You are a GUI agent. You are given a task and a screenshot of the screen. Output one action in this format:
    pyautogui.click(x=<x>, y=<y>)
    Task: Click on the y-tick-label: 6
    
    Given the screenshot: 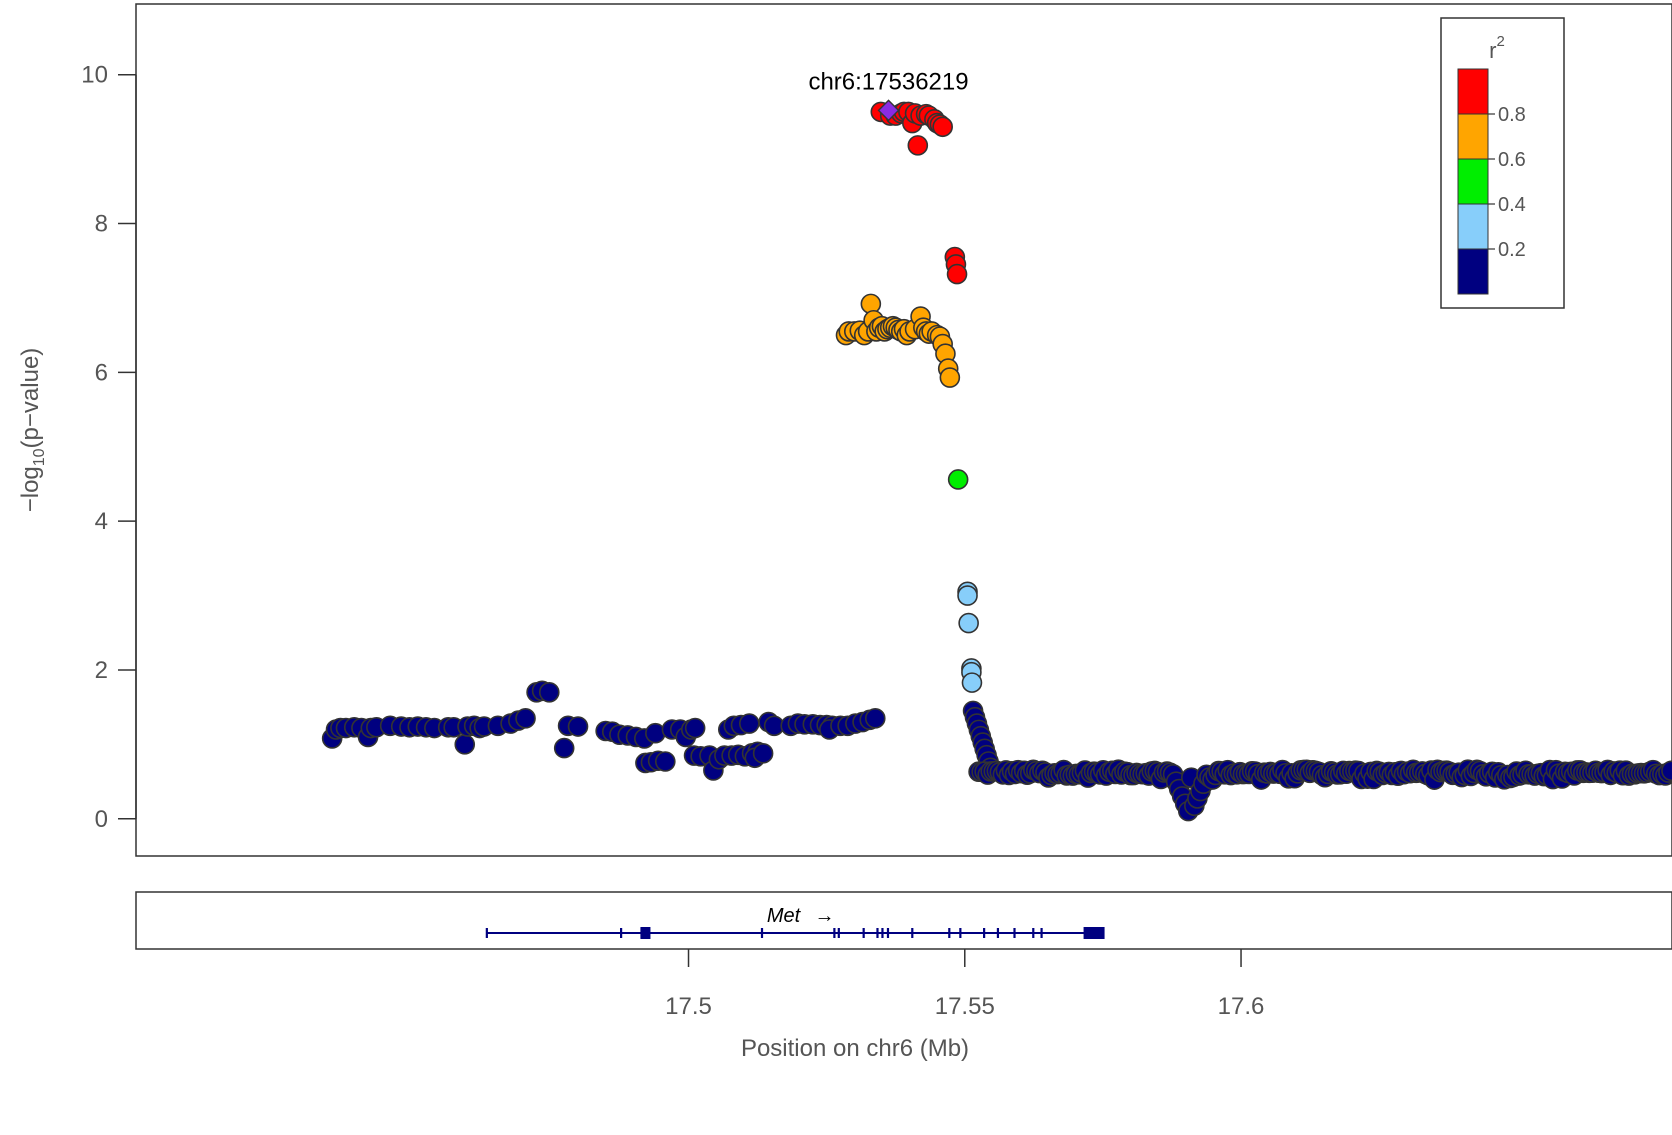 What is the action you would take?
    pyautogui.click(x=101, y=372)
    